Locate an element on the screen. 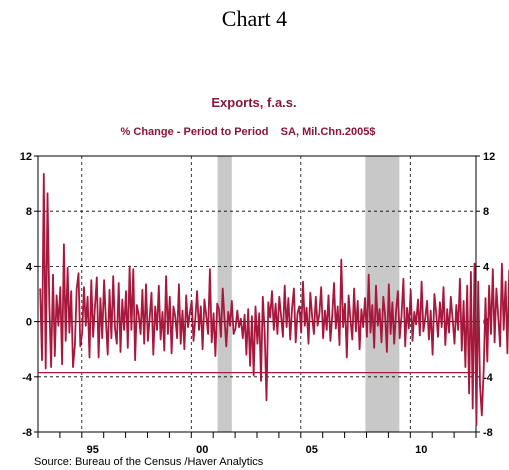  y-tick-label-left: -4 is located at coordinates (27, 378).